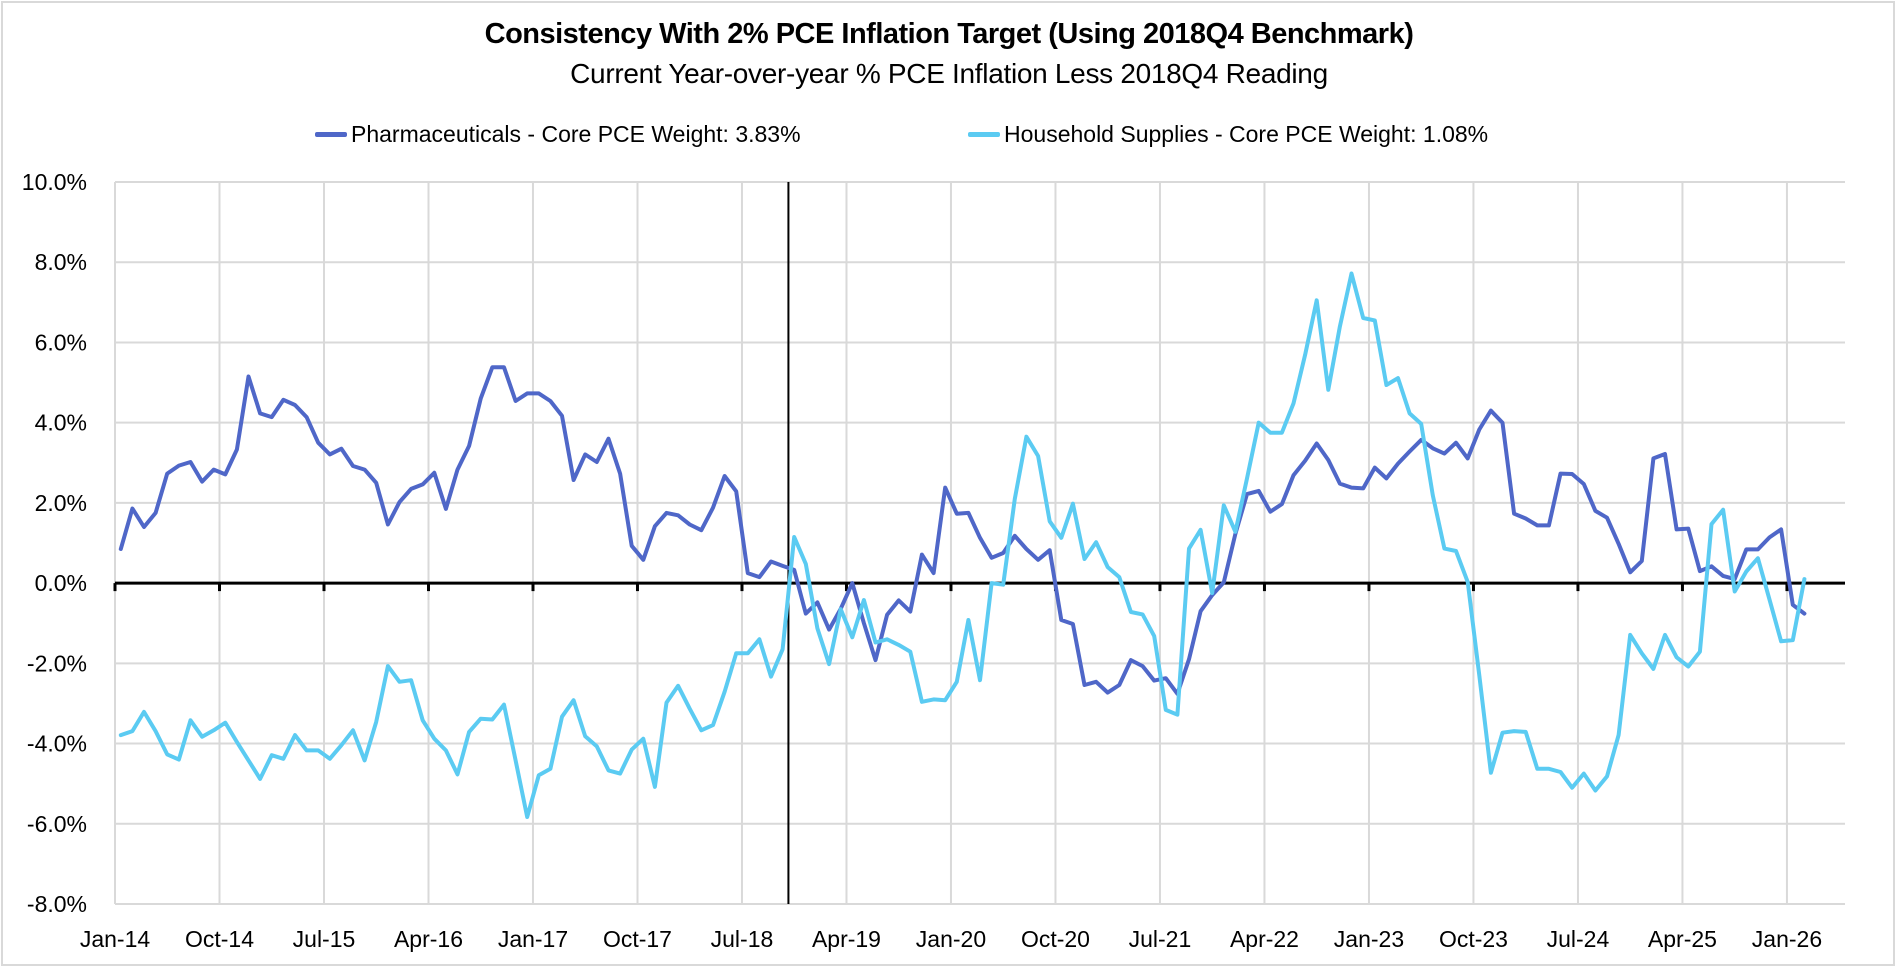 The width and height of the screenshot is (1898, 970). I want to click on y-tick-label: -4.0%, so click(57, 744).